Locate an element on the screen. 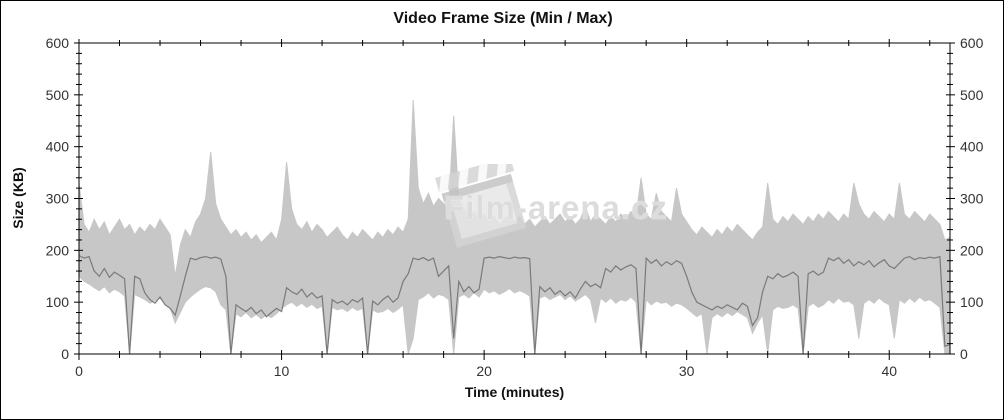 This screenshot has height=420, width=1004. y-axis-label: Size (KB) is located at coordinates (18, 198).